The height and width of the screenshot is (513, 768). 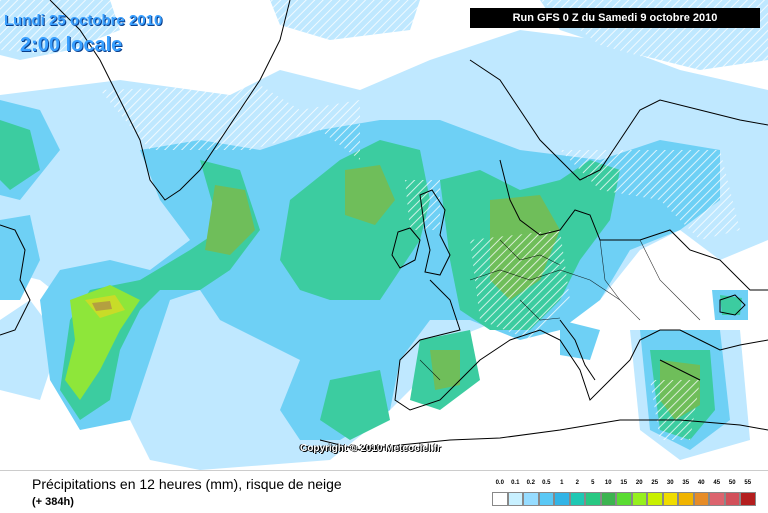 I want to click on legend-label: 1, so click(x=562, y=483).